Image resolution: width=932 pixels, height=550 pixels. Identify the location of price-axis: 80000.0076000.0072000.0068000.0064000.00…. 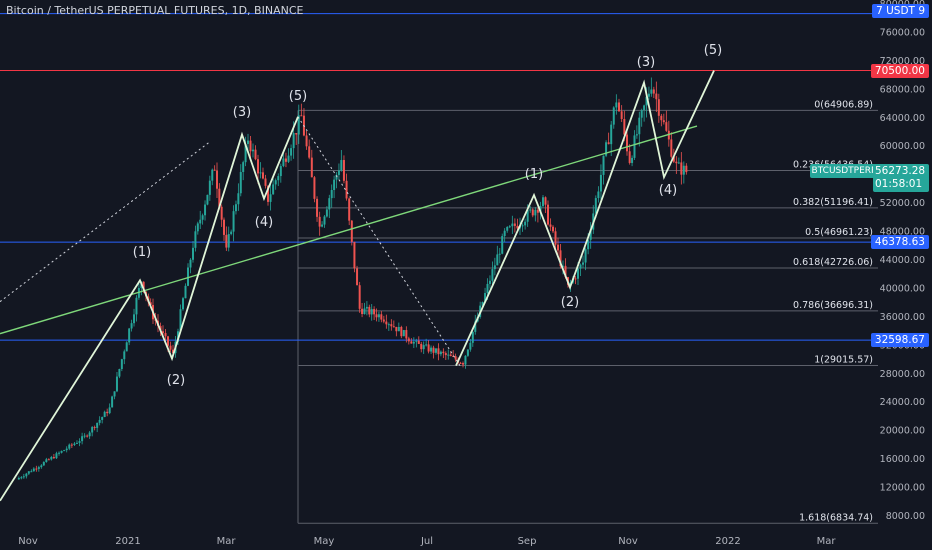
(902, 261).